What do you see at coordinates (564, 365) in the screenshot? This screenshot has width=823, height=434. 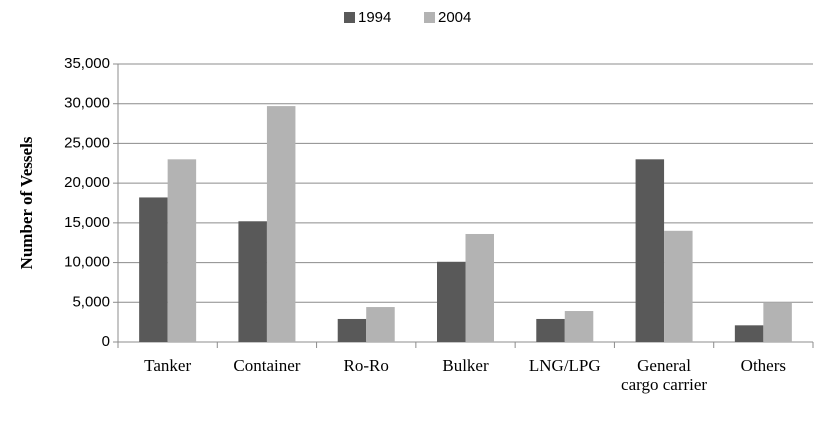 I see `x-tick-label: LNG/LPG` at bounding box center [564, 365].